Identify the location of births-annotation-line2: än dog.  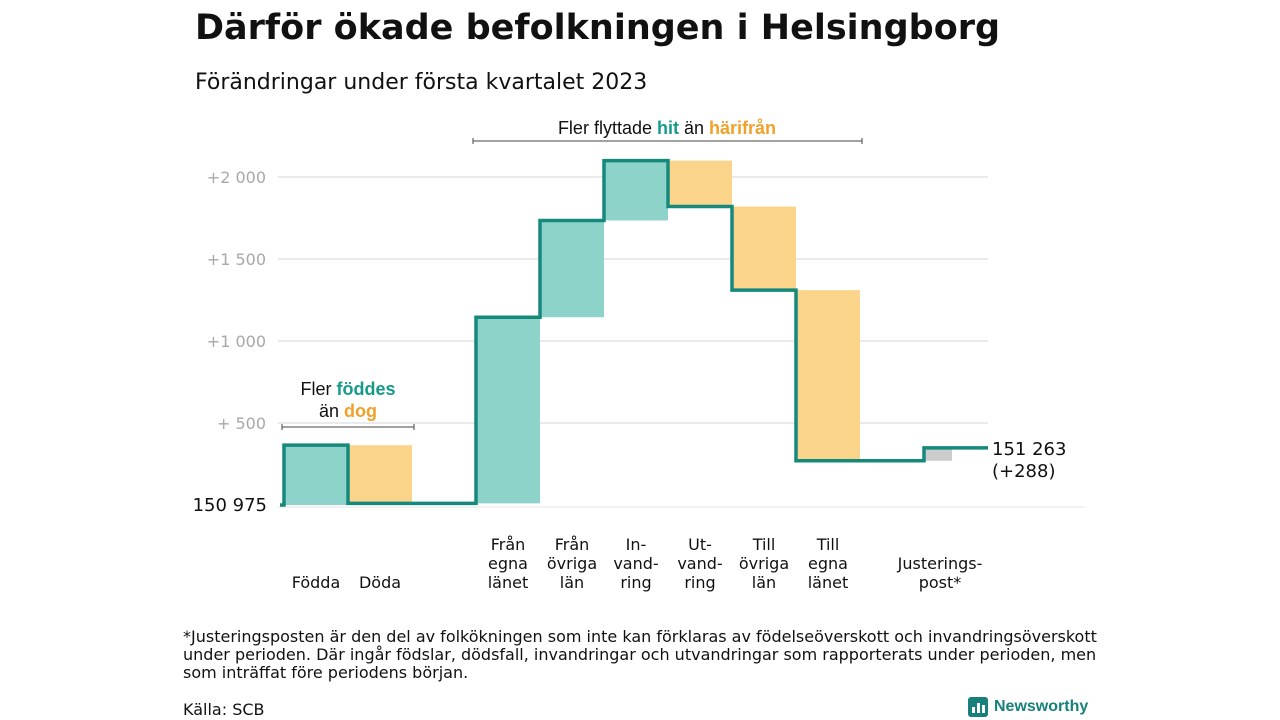
(348, 411).